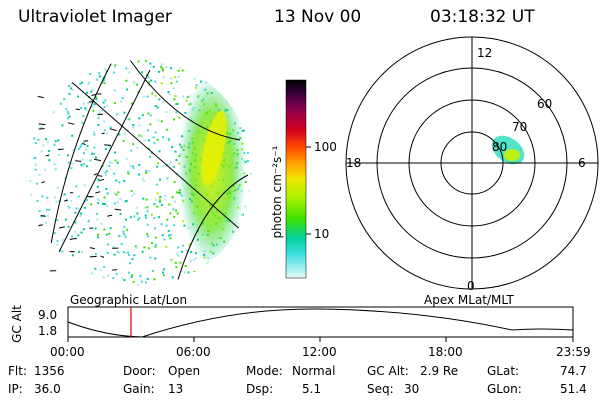  What do you see at coordinates (260, 389) in the screenshot?
I see `dsp-label: Dsp:` at bounding box center [260, 389].